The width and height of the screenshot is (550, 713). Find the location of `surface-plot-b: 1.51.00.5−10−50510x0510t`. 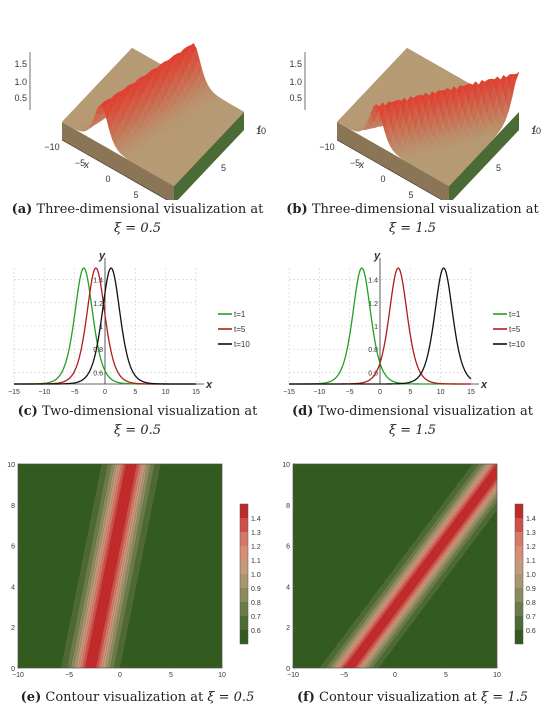

surface-plot-b: 1.51.00.5−10−50510x0510t is located at coordinates (415, 131).